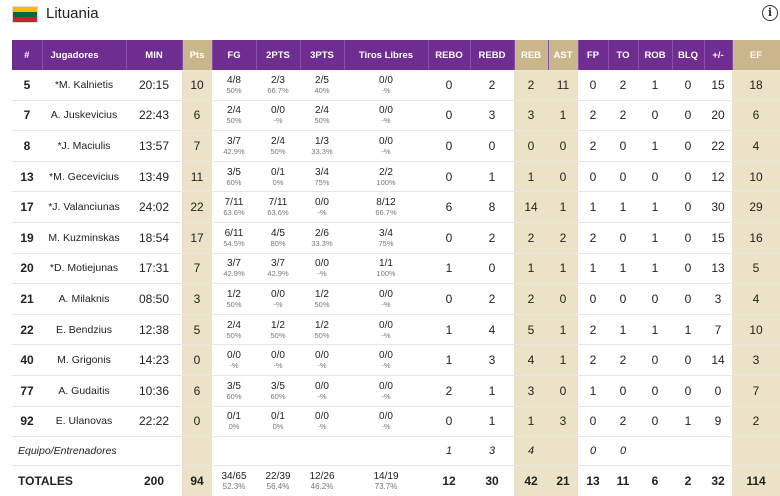  I want to click on column-header: EF, so click(756, 55).